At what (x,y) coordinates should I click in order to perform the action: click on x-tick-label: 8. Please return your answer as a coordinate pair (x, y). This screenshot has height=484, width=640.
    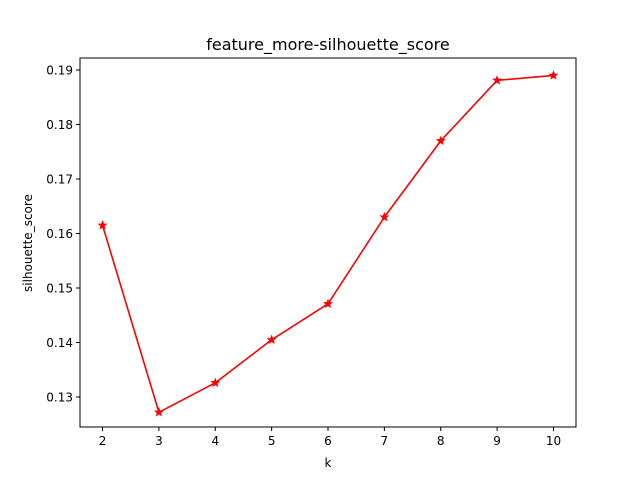
    Looking at the image, I should click on (441, 441).